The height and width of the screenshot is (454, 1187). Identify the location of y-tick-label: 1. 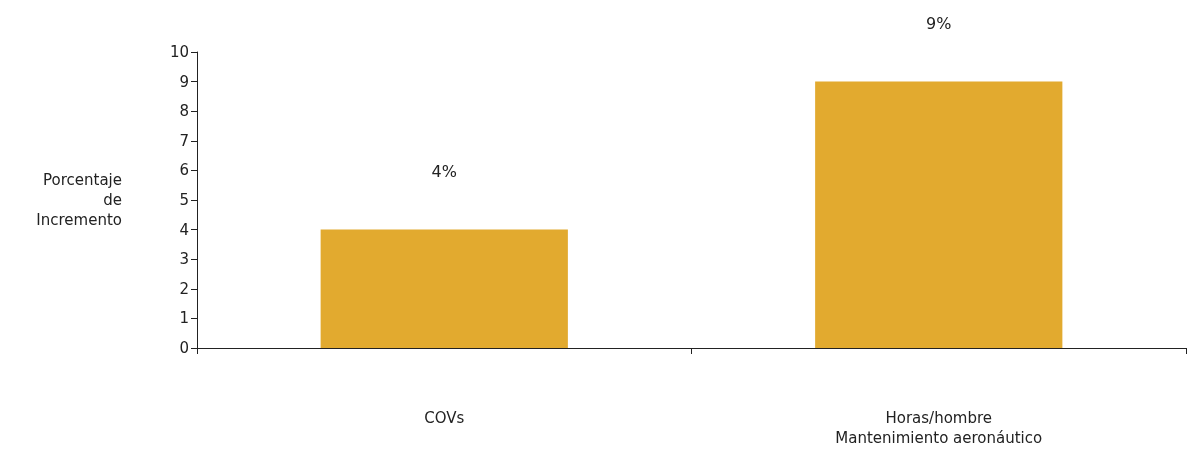
(184, 318).